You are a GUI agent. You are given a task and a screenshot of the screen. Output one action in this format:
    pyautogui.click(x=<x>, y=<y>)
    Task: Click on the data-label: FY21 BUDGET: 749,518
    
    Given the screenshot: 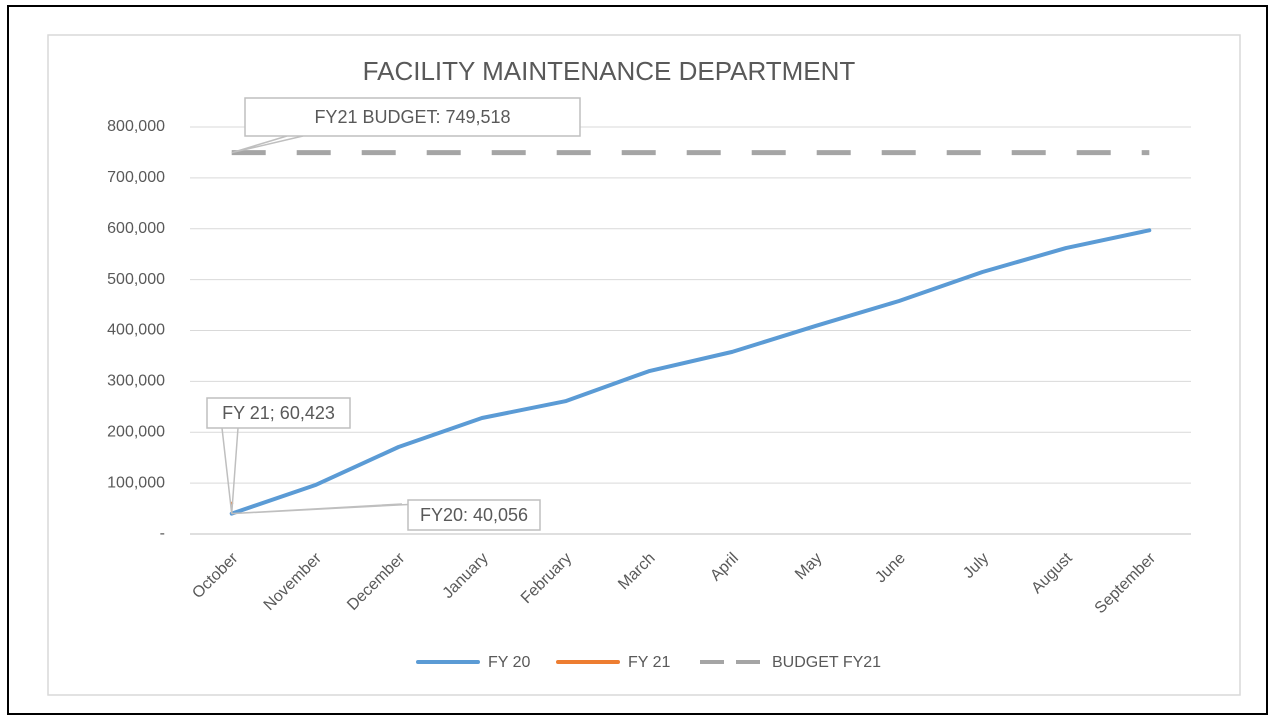 What is the action you would take?
    pyautogui.click(x=412, y=117)
    